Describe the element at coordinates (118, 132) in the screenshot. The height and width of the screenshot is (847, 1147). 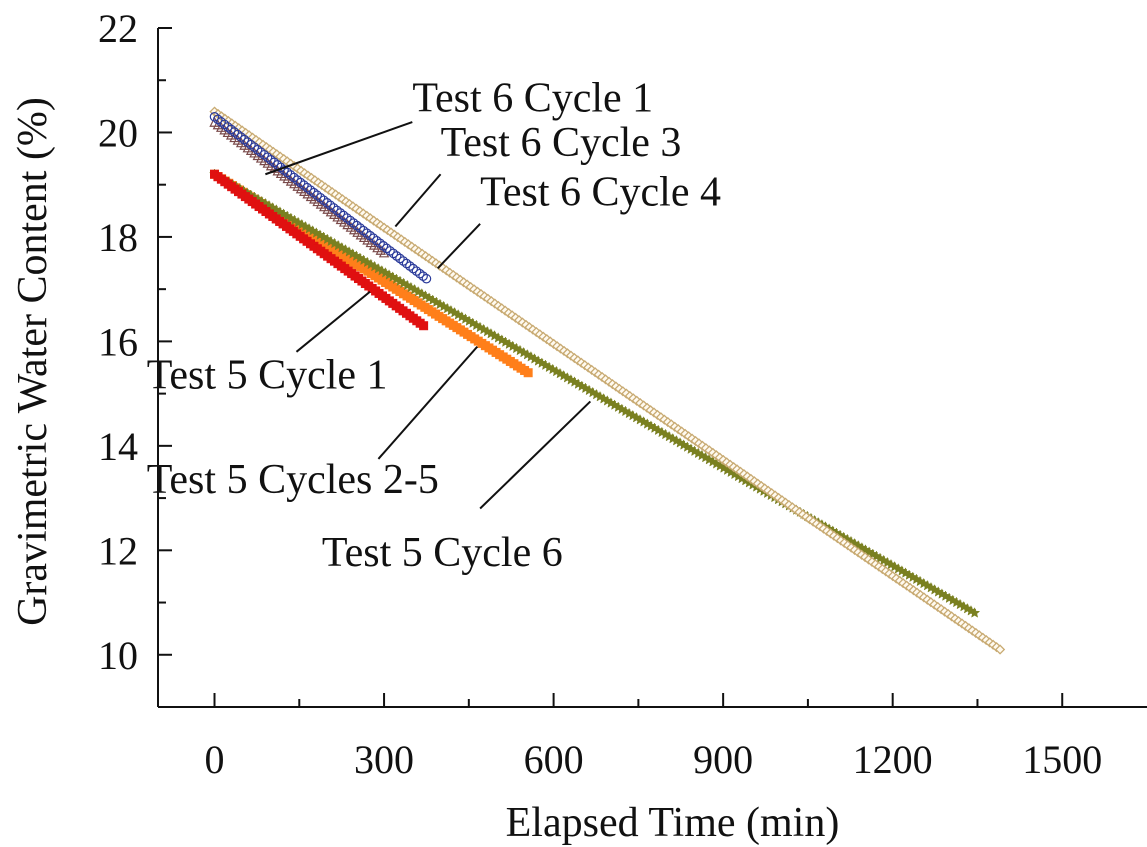
I see `y-tick-label: 20` at that location.